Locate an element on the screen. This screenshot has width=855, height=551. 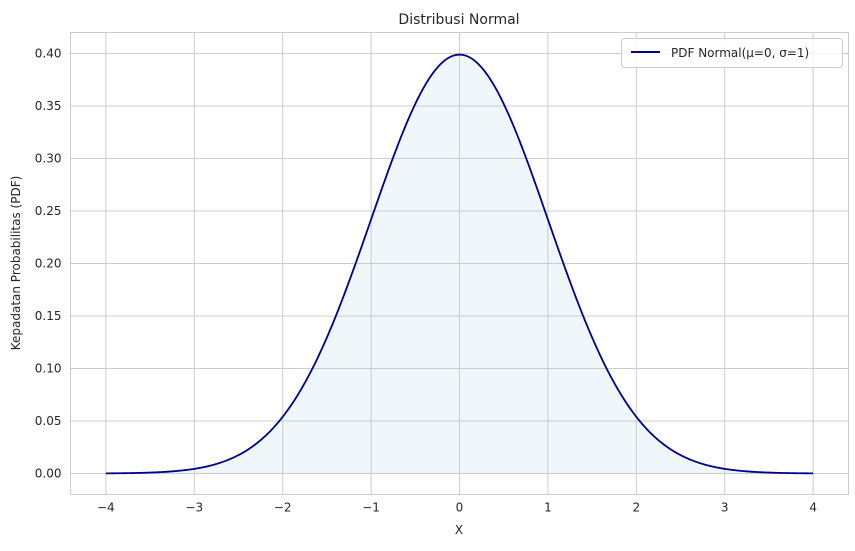
x-tick-label: 1 is located at coordinates (548, 508).